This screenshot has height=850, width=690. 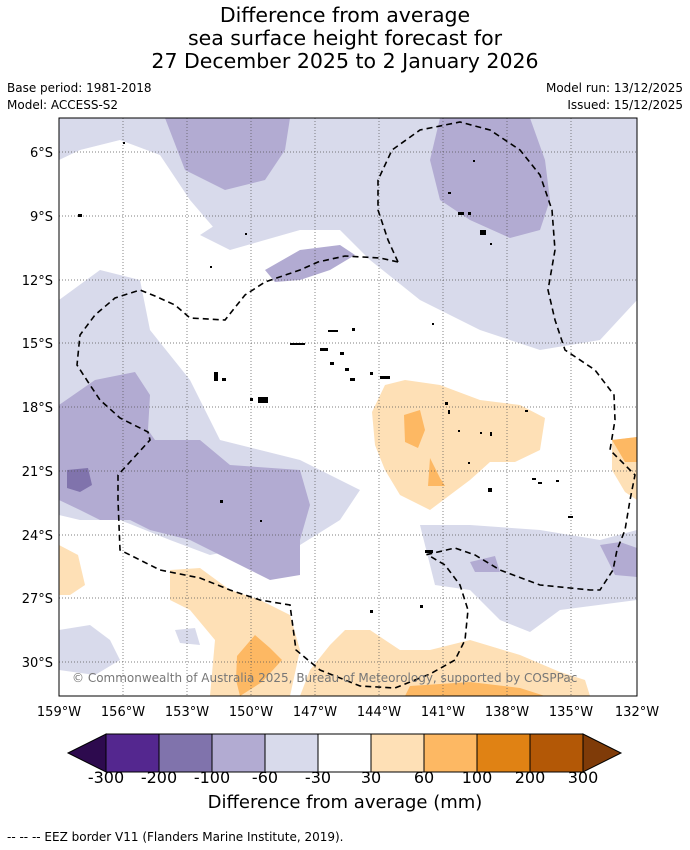 I want to click on colorbar-tick: 30, so click(x=371, y=777).